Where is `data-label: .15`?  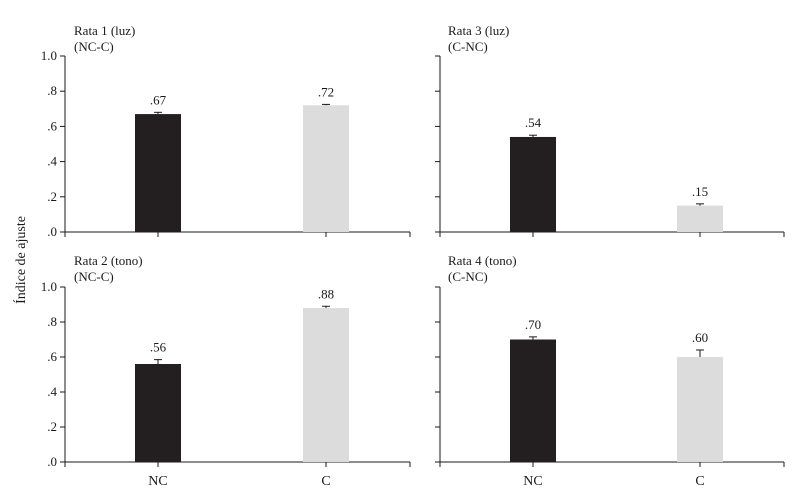
data-label: .15 is located at coordinates (700, 191).